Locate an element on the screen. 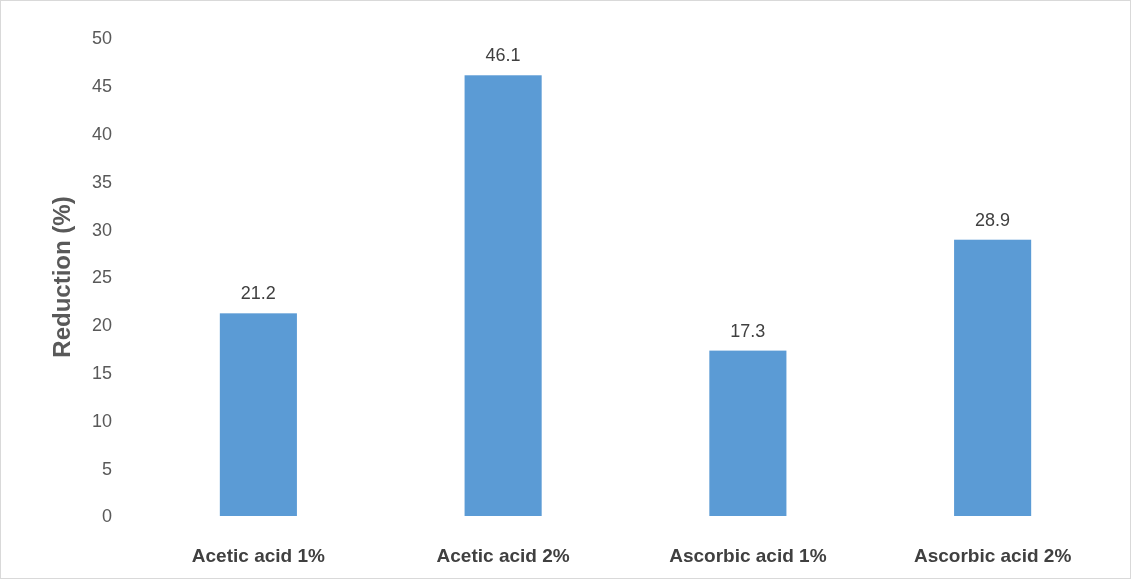 The width and height of the screenshot is (1131, 579). x-tick-label: Acetic acid 1% is located at coordinates (258, 555).